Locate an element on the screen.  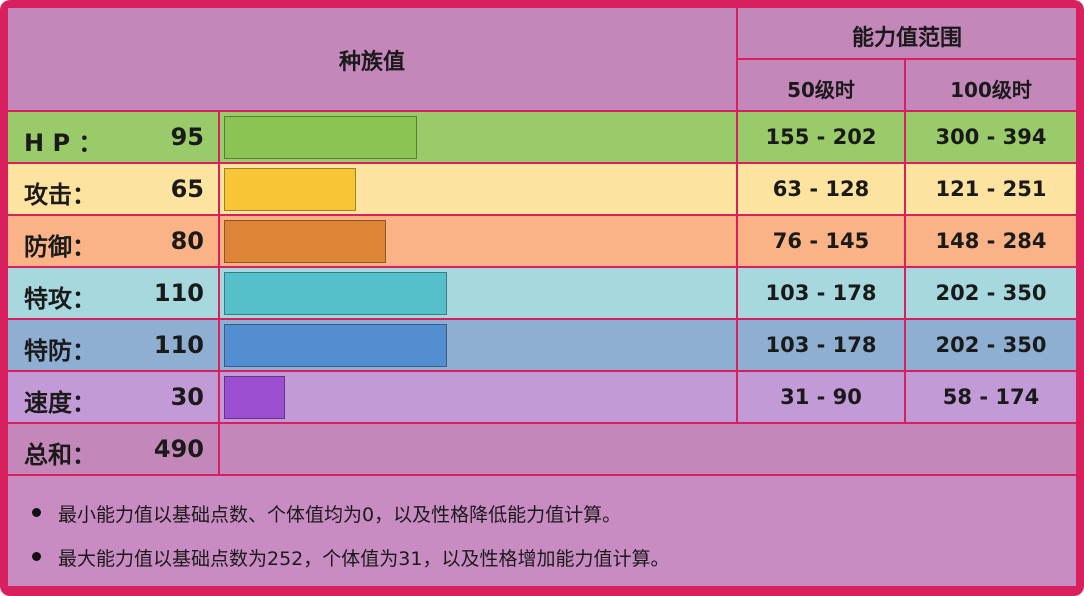
lv100-range: 300 - 394 is located at coordinates (991, 137).